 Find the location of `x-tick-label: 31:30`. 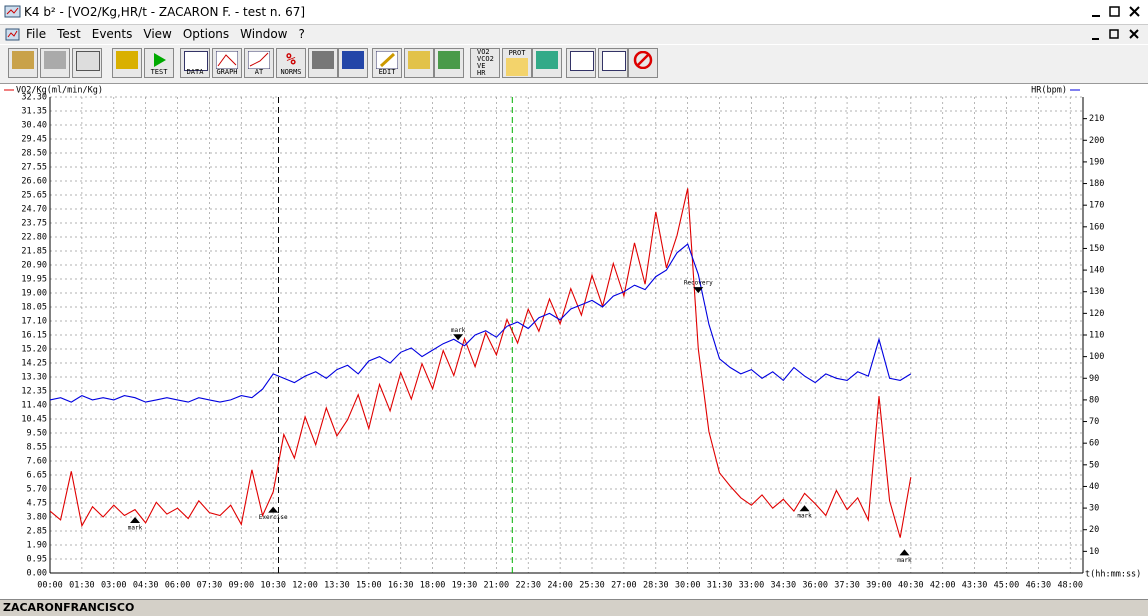

x-tick-label: 31:30 is located at coordinates (720, 586).